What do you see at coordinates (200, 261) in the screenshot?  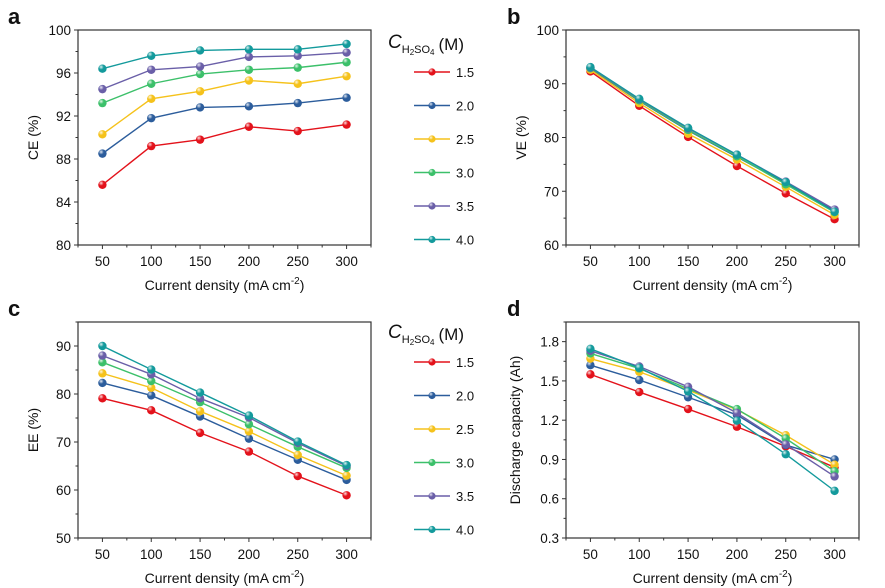 I see `x-tick-label: 150` at bounding box center [200, 261].